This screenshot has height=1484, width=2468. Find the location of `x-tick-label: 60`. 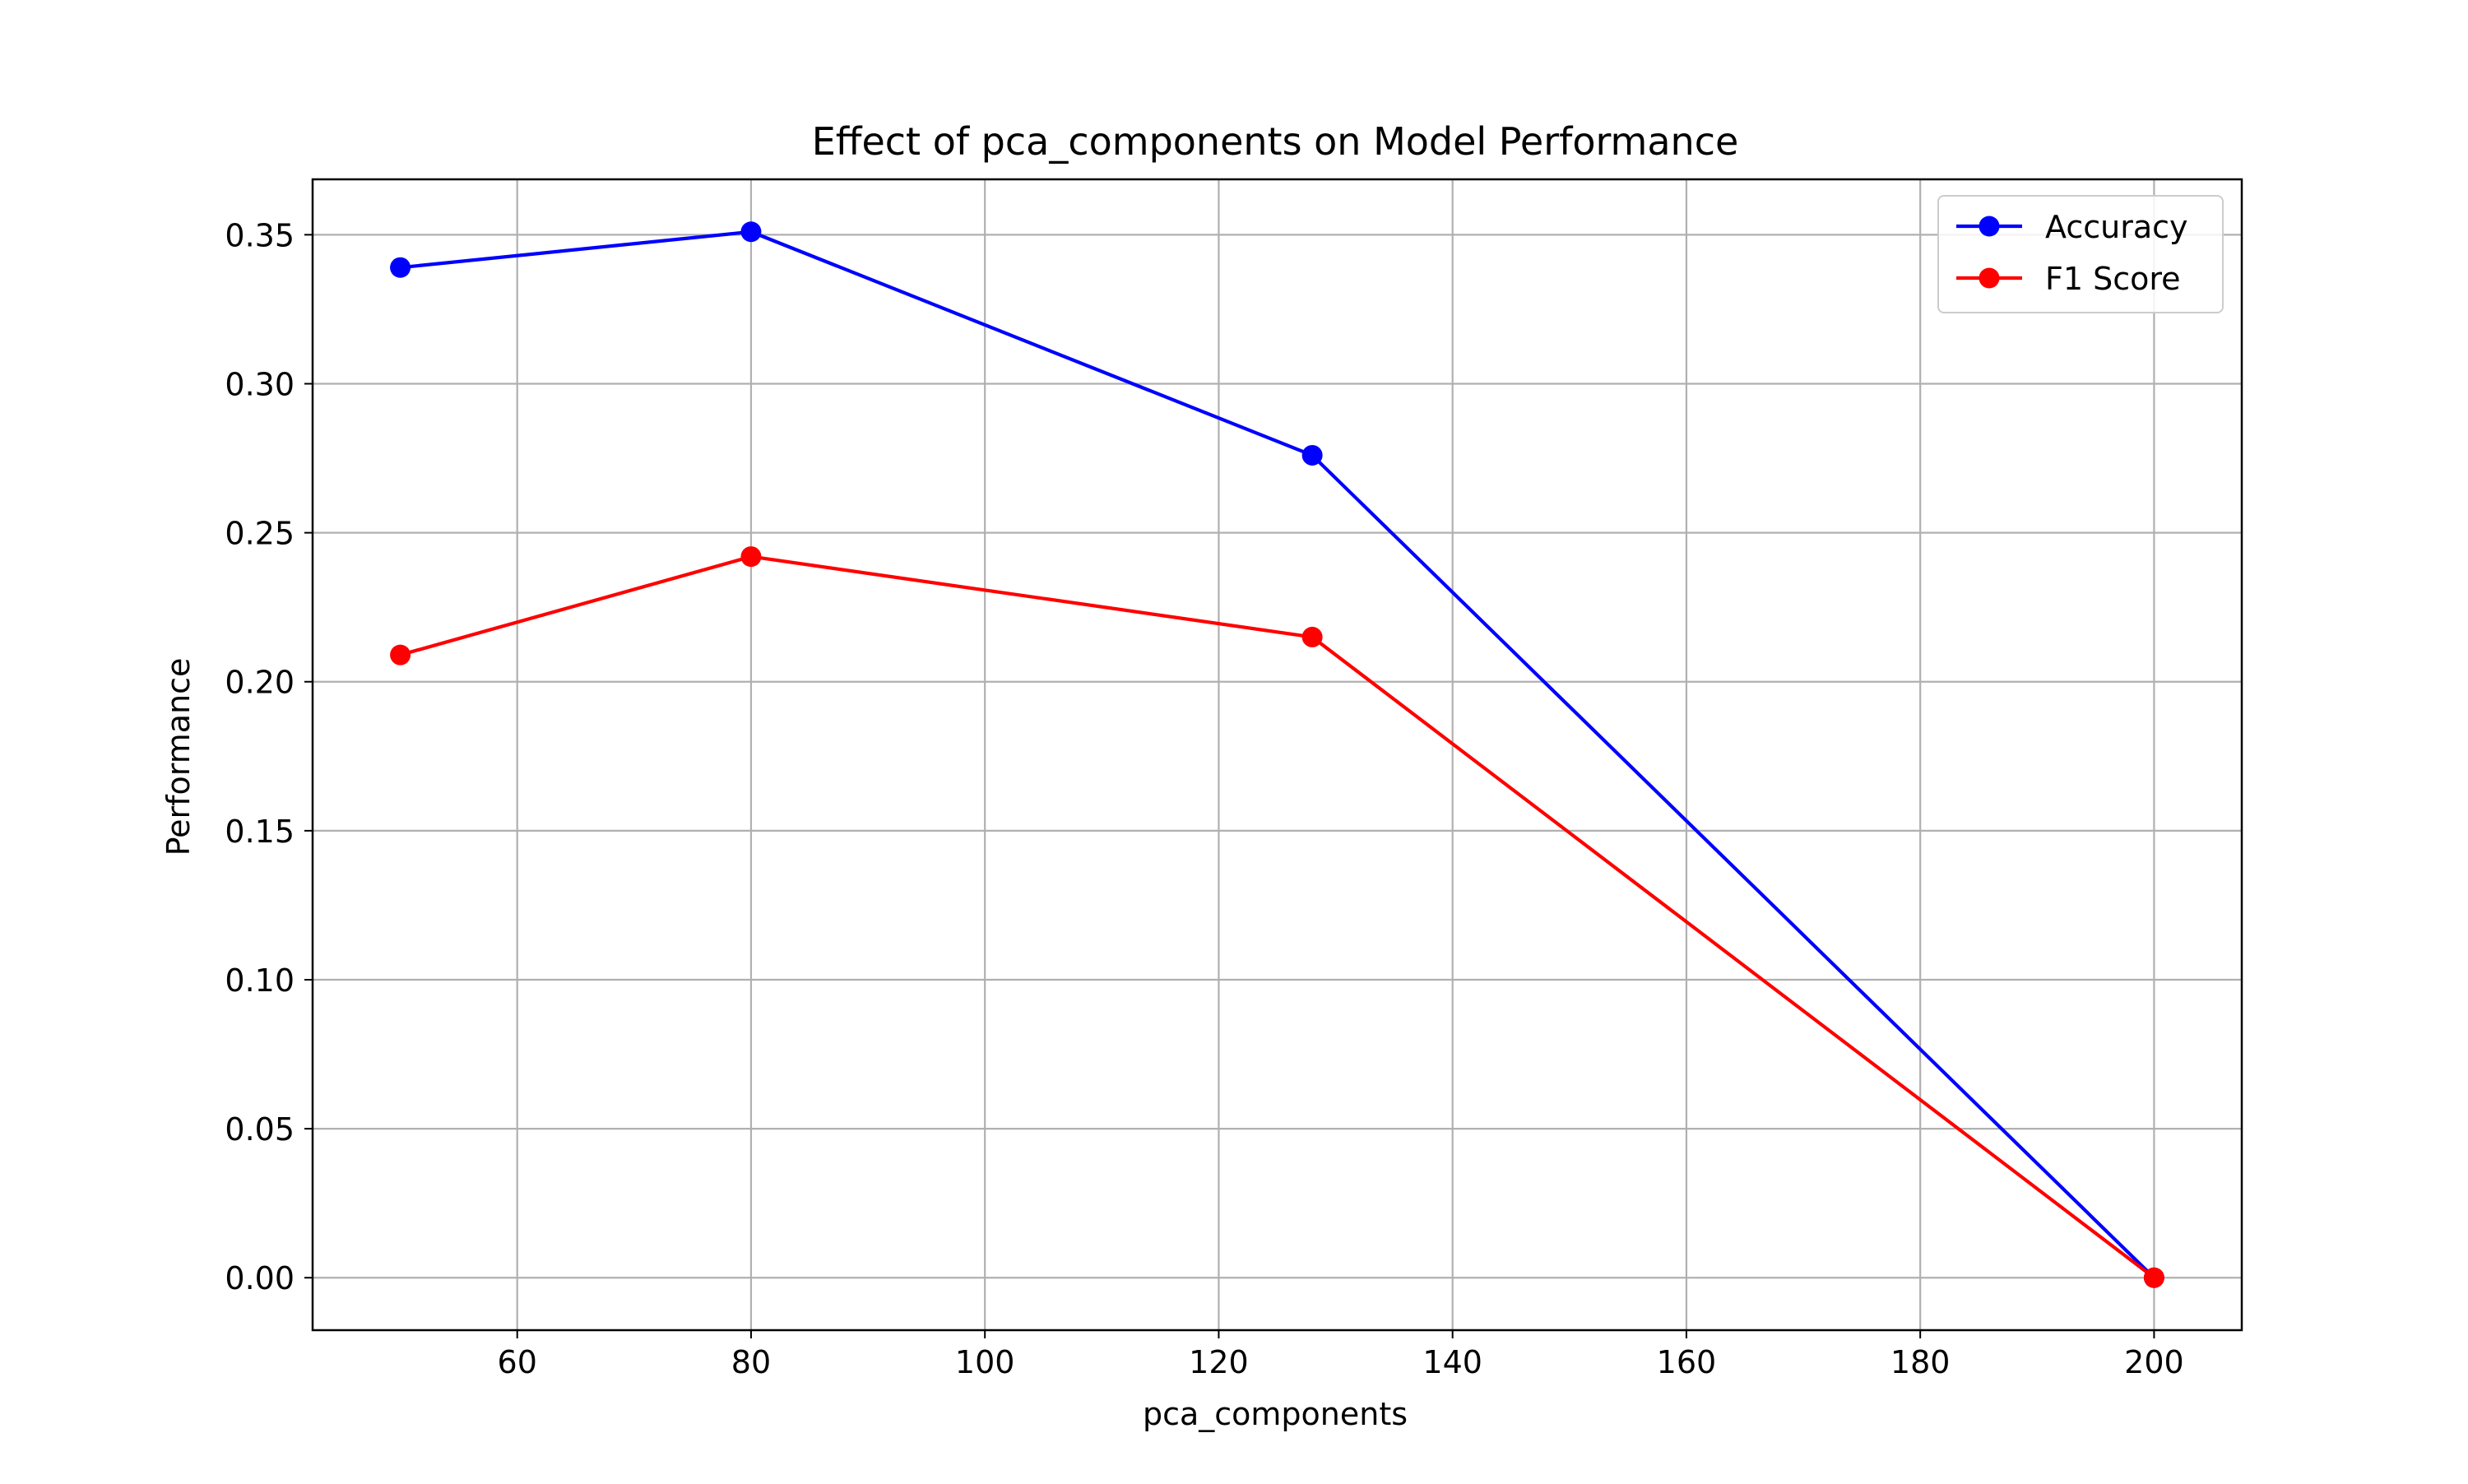

x-tick-label: 60 is located at coordinates (517, 1362).